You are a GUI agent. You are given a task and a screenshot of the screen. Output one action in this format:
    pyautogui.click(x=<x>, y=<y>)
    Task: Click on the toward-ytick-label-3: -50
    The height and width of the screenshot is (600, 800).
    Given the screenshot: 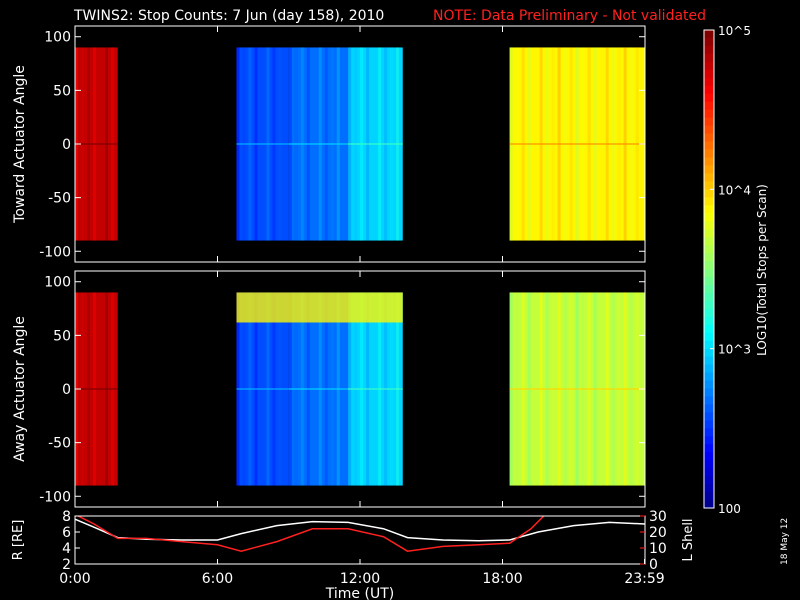 What is the action you would take?
    pyautogui.click(x=59, y=199)
    